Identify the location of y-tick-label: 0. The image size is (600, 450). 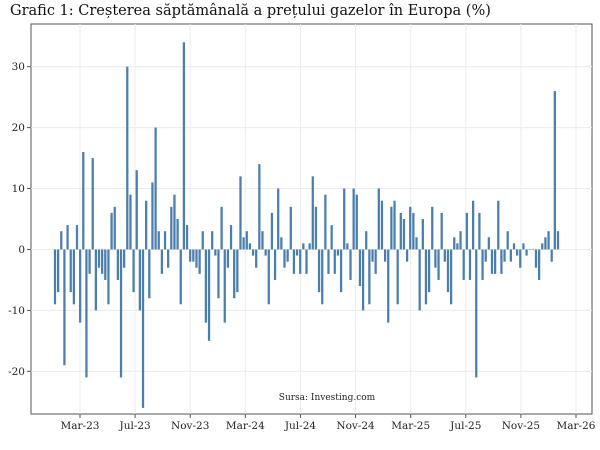
(21, 250).